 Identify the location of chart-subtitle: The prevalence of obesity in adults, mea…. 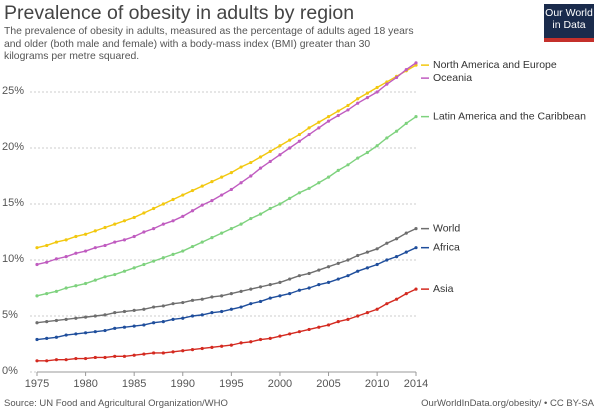
(209, 44).